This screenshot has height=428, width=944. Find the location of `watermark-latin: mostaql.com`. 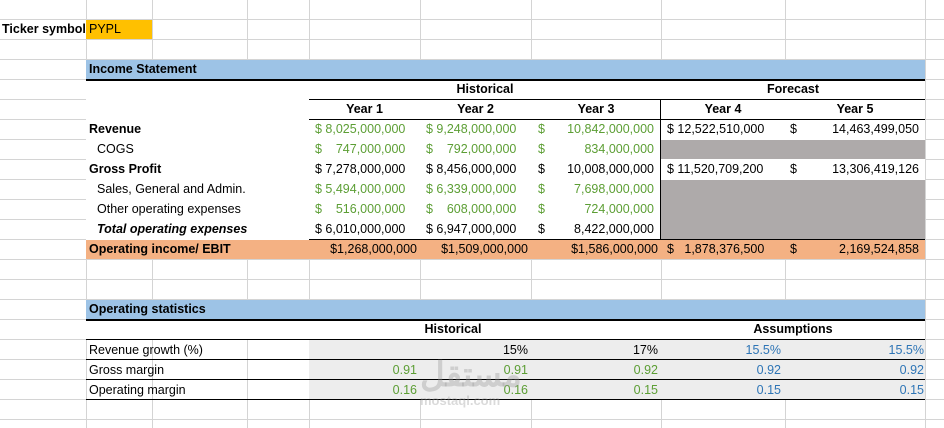

watermark-latin: mostaql.com is located at coordinates (460, 400).